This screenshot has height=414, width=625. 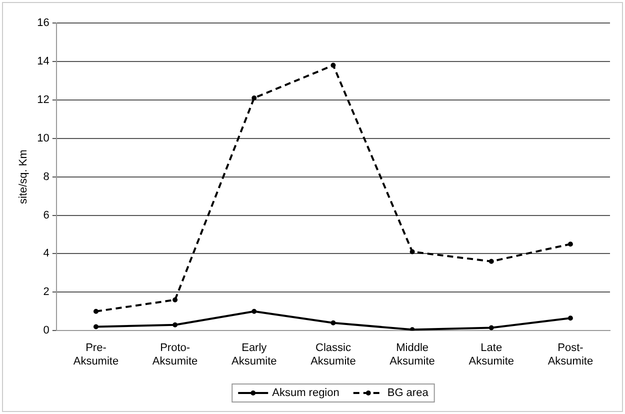 What do you see at coordinates (43, 61) in the screenshot?
I see `y-tick-label: 14` at bounding box center [43, 61].